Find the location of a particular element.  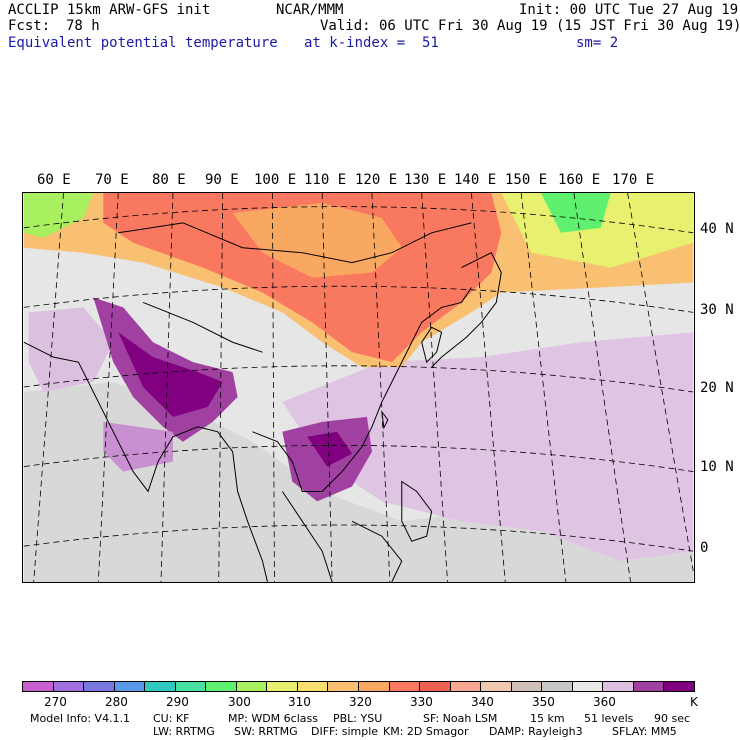

footer-item: Model Info: V4.1.1 is located at coordinates (80, 718).